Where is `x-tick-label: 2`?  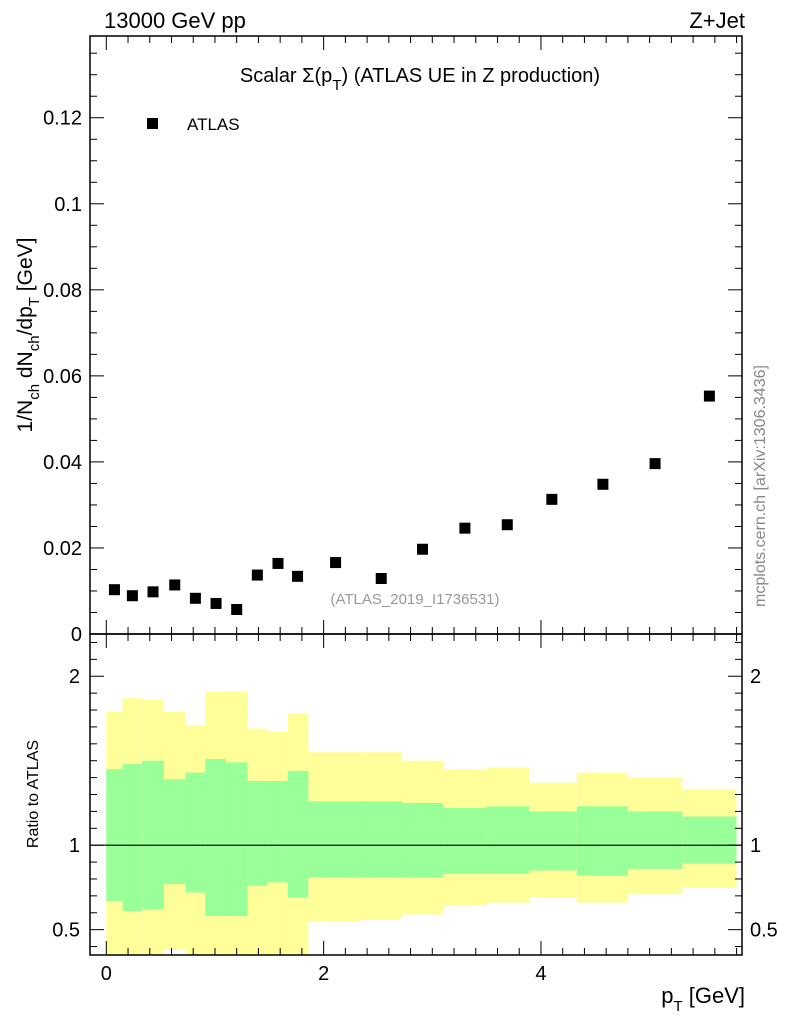
x-tick-label: 2 is located at coordinates (323, 974).